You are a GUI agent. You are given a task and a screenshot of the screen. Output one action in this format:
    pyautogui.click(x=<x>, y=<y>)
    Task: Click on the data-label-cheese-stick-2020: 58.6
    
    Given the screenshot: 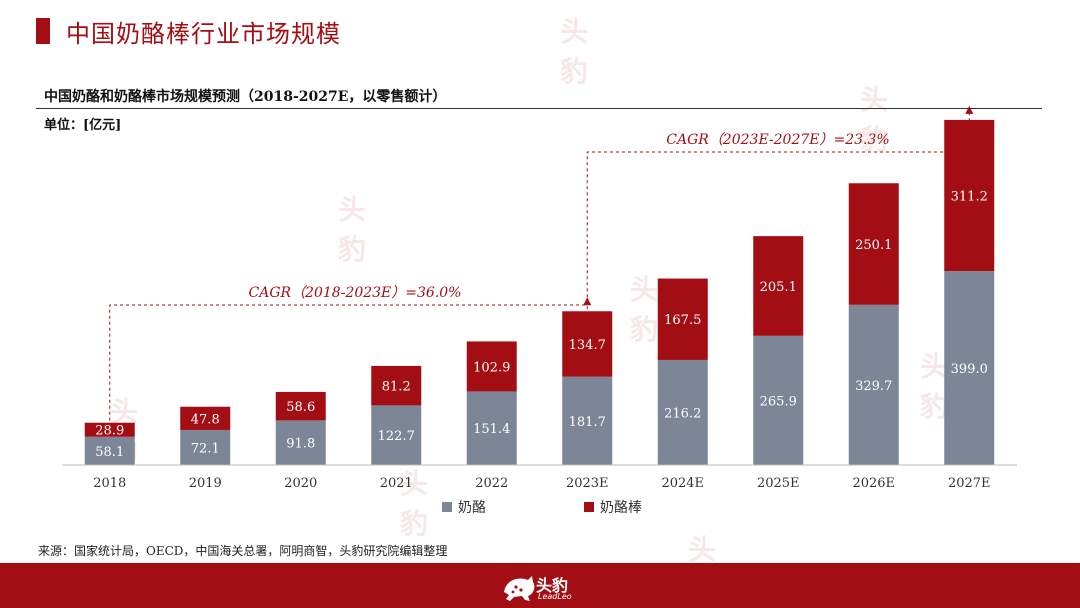 What is the action you would take?
    pyautogui.click(x=300, y=407)
    